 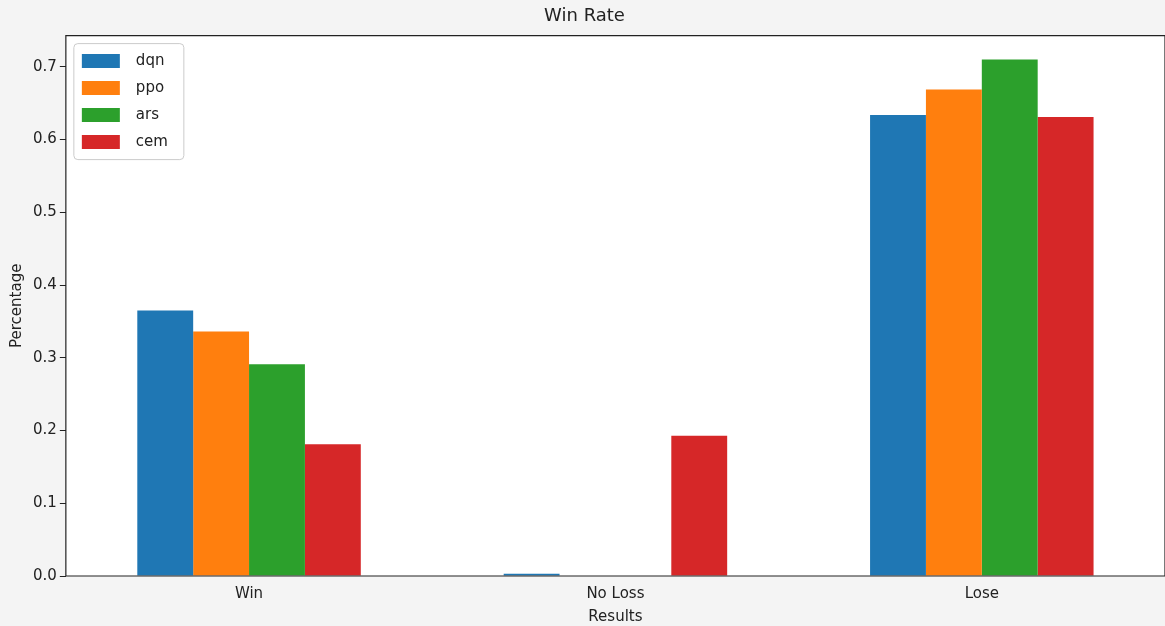 I want to click on y-tick-label: 0.1, so click(x=45, y=502).